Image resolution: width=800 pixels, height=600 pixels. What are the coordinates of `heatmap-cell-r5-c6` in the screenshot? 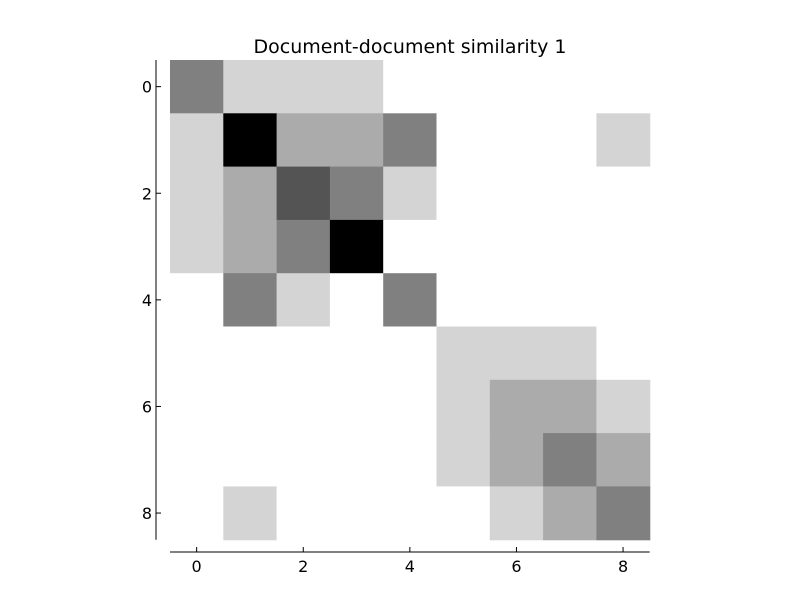 It's located at (516, 353).